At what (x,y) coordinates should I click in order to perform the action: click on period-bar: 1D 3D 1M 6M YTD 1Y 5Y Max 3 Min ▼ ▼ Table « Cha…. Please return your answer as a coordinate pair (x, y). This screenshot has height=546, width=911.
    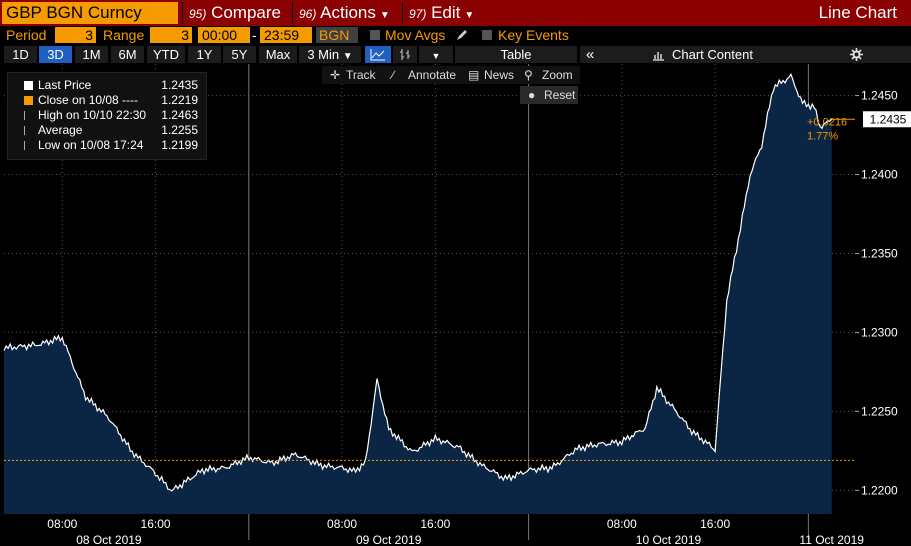
    Looking at the image, I should click on (455, 54).